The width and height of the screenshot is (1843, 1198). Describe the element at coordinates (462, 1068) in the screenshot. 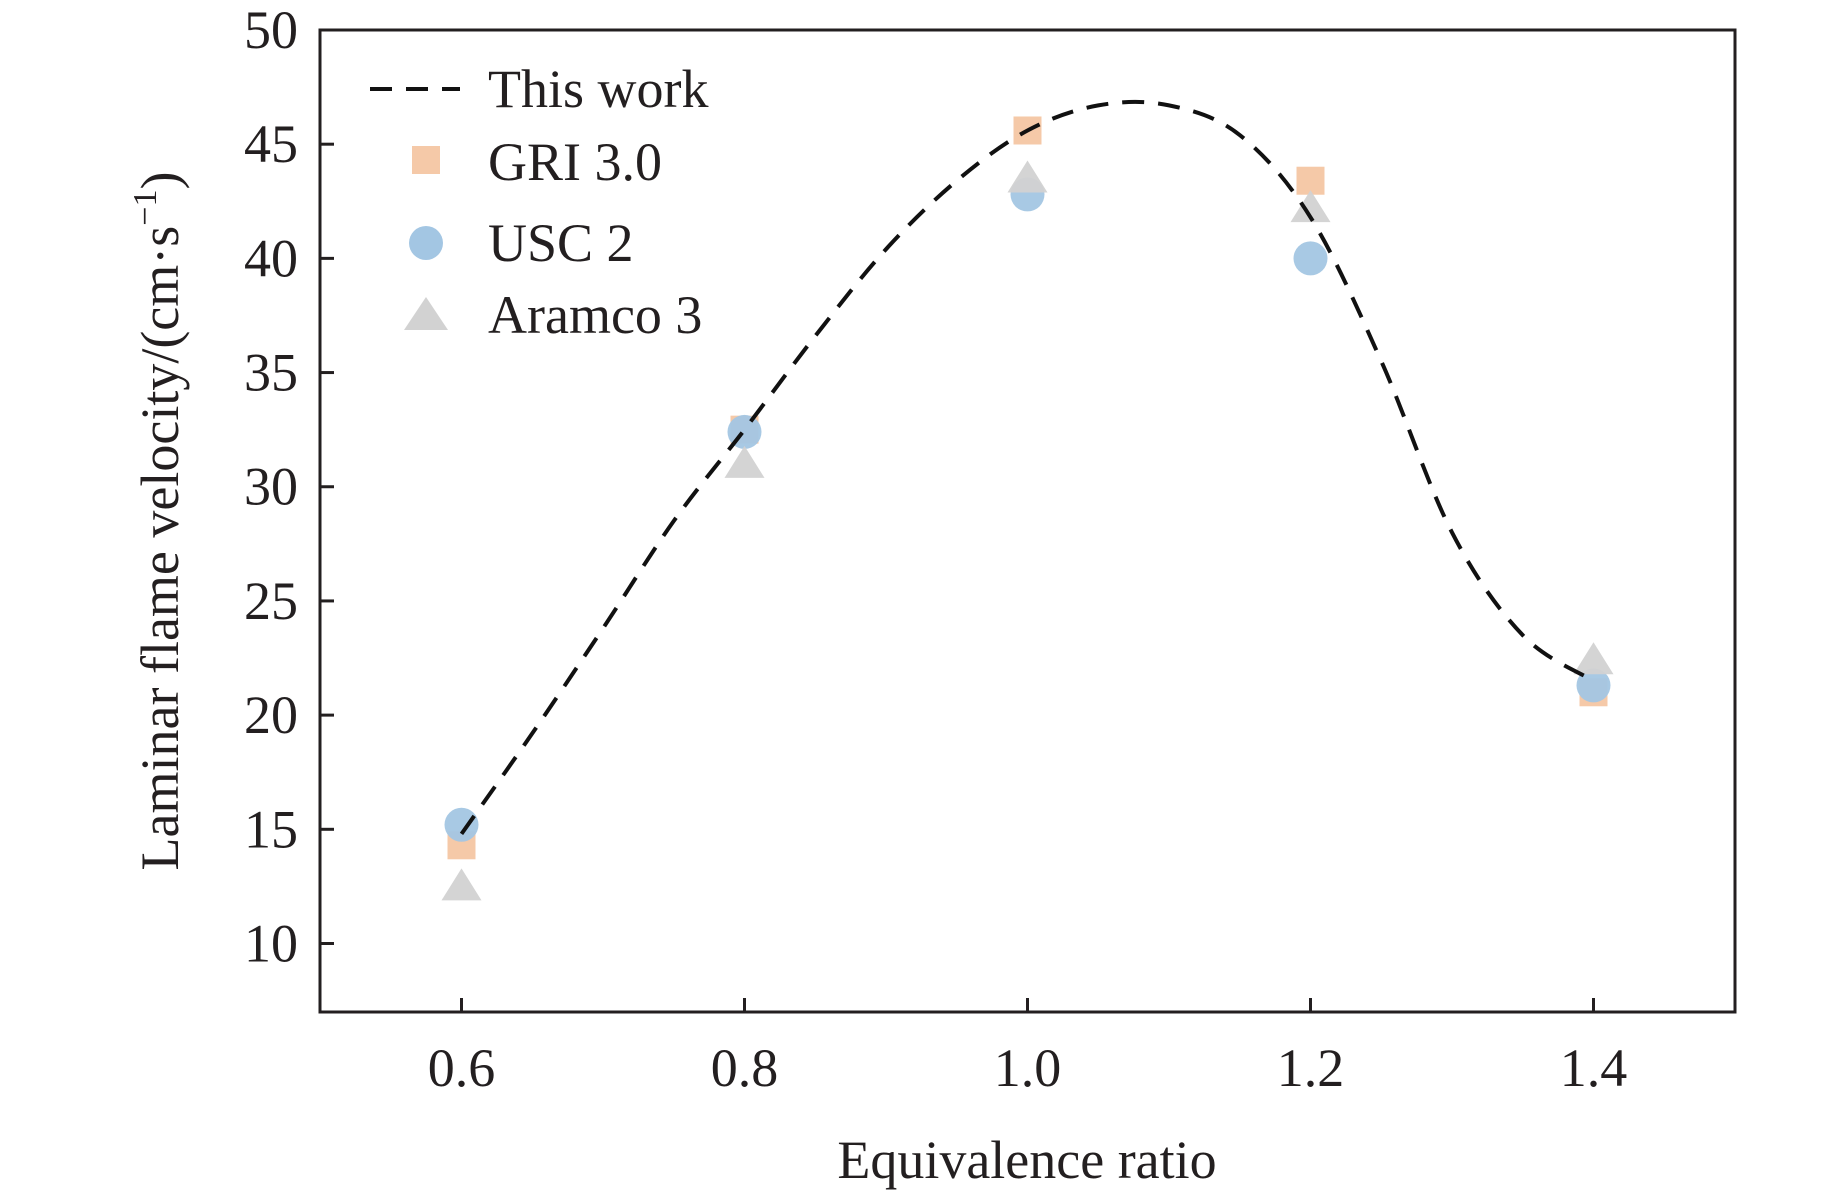

I see `x-tick-label: 0.6` at that location.